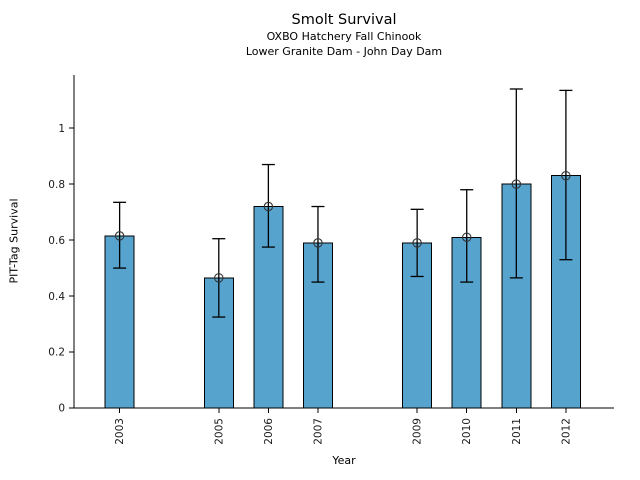  What do you see at coordinates (120, 431) in the screenshot?
I see `x-tick-label: 2003` at bounding box center [120, 431].